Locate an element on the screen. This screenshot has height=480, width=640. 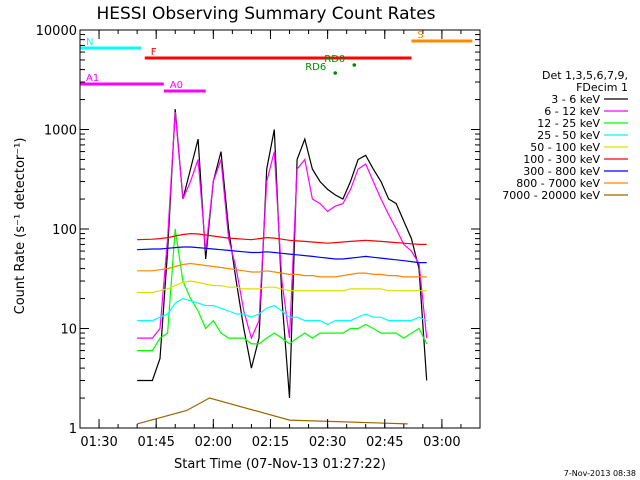
annotation-label: A1 is located at coordinates (92, 78).